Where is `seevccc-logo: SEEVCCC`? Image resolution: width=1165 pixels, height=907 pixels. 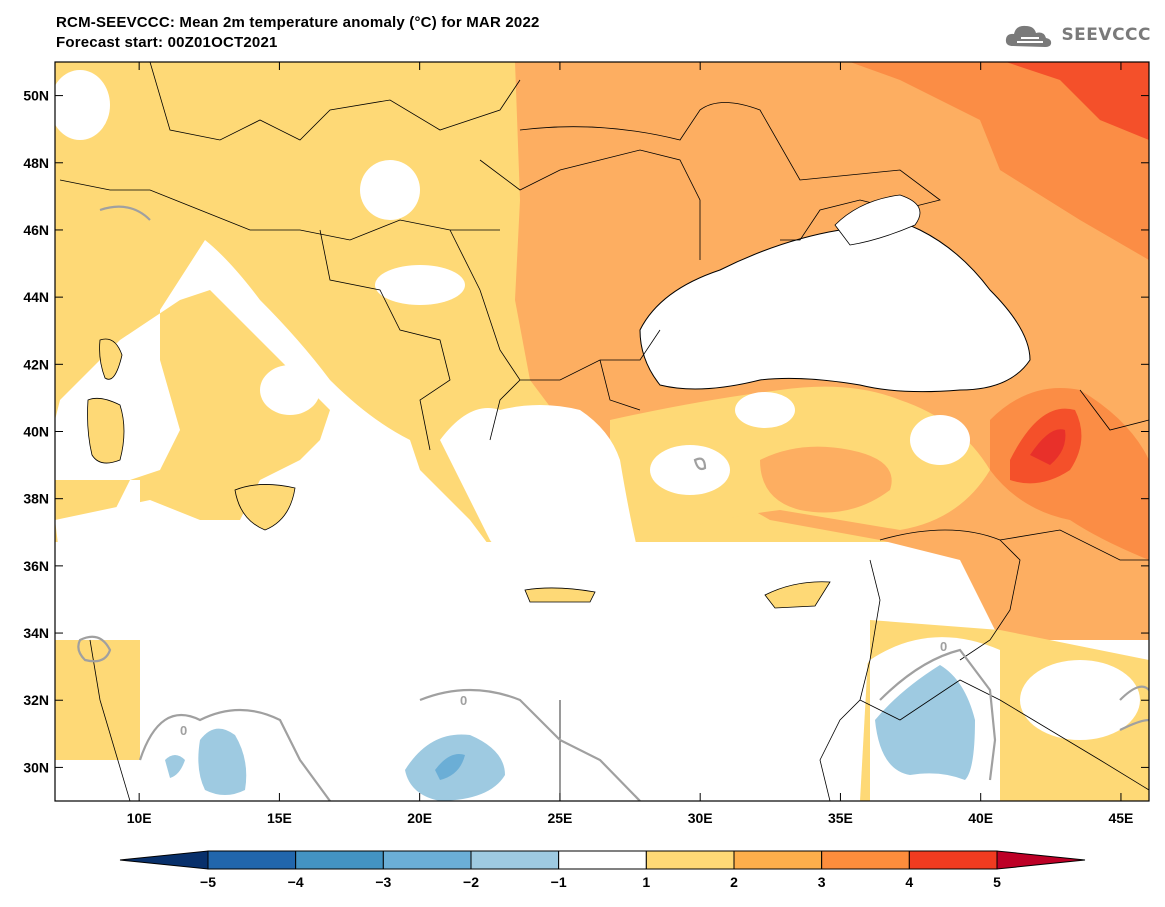 seevccc-logo: SEEVCCC is located at coordinates (1077, 35).